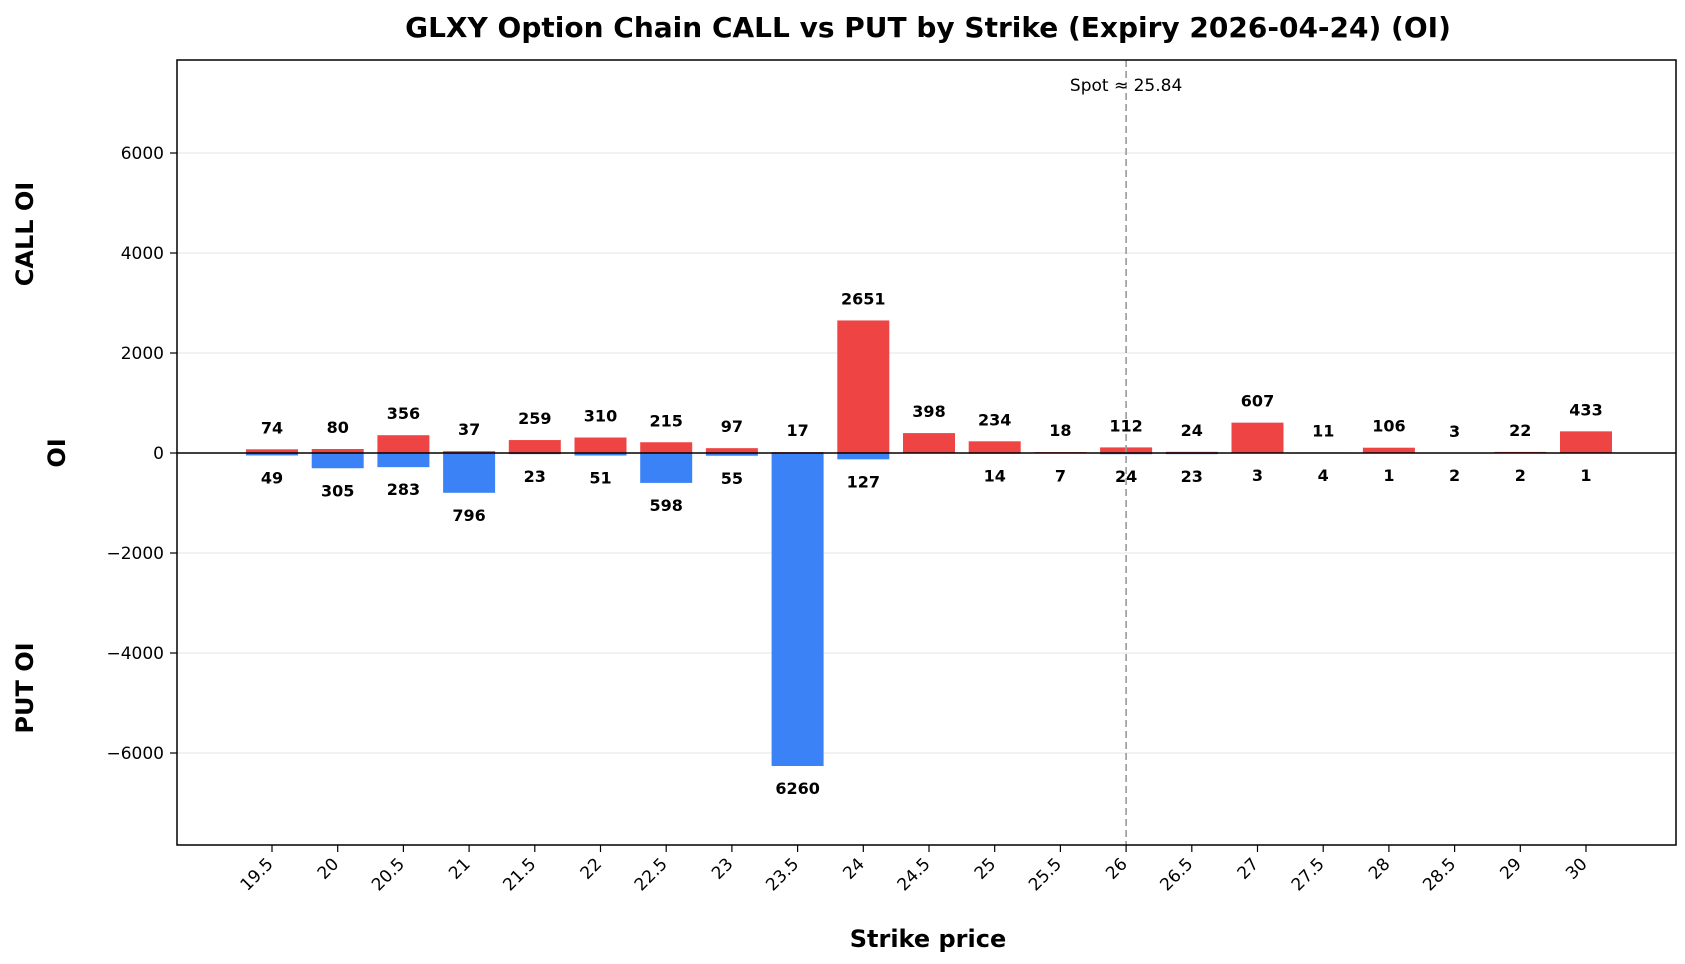 The width and height of the screenshot is (1685, 964). What do you see at coordinates (272, 477) in the screenshot?
I see `put-value-label: 49` at bounding box center [272, 477].